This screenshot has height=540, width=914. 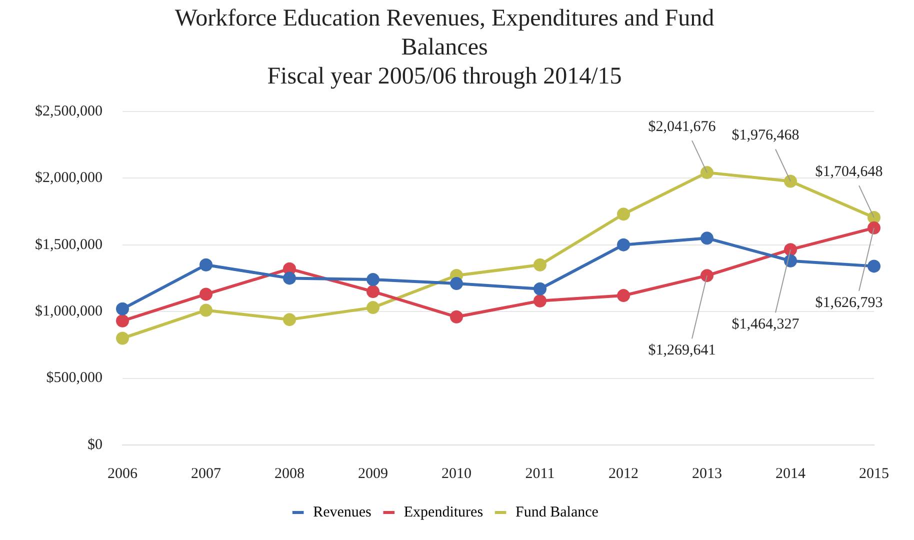 What do you see at coordinates (68, 311) in the screenshot?
I see `y-tick-label: $1,000,000` at bounding box center [68, 311].